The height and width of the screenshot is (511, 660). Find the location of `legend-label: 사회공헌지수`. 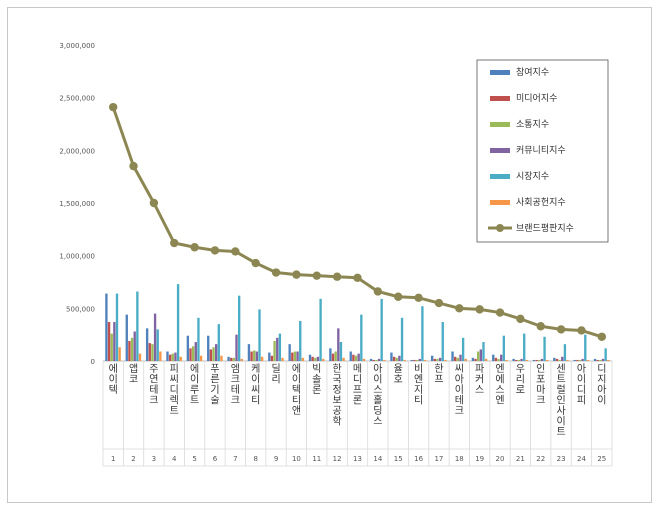

legend-label: 사회공헌지수 is located at coordinates (541, 202).